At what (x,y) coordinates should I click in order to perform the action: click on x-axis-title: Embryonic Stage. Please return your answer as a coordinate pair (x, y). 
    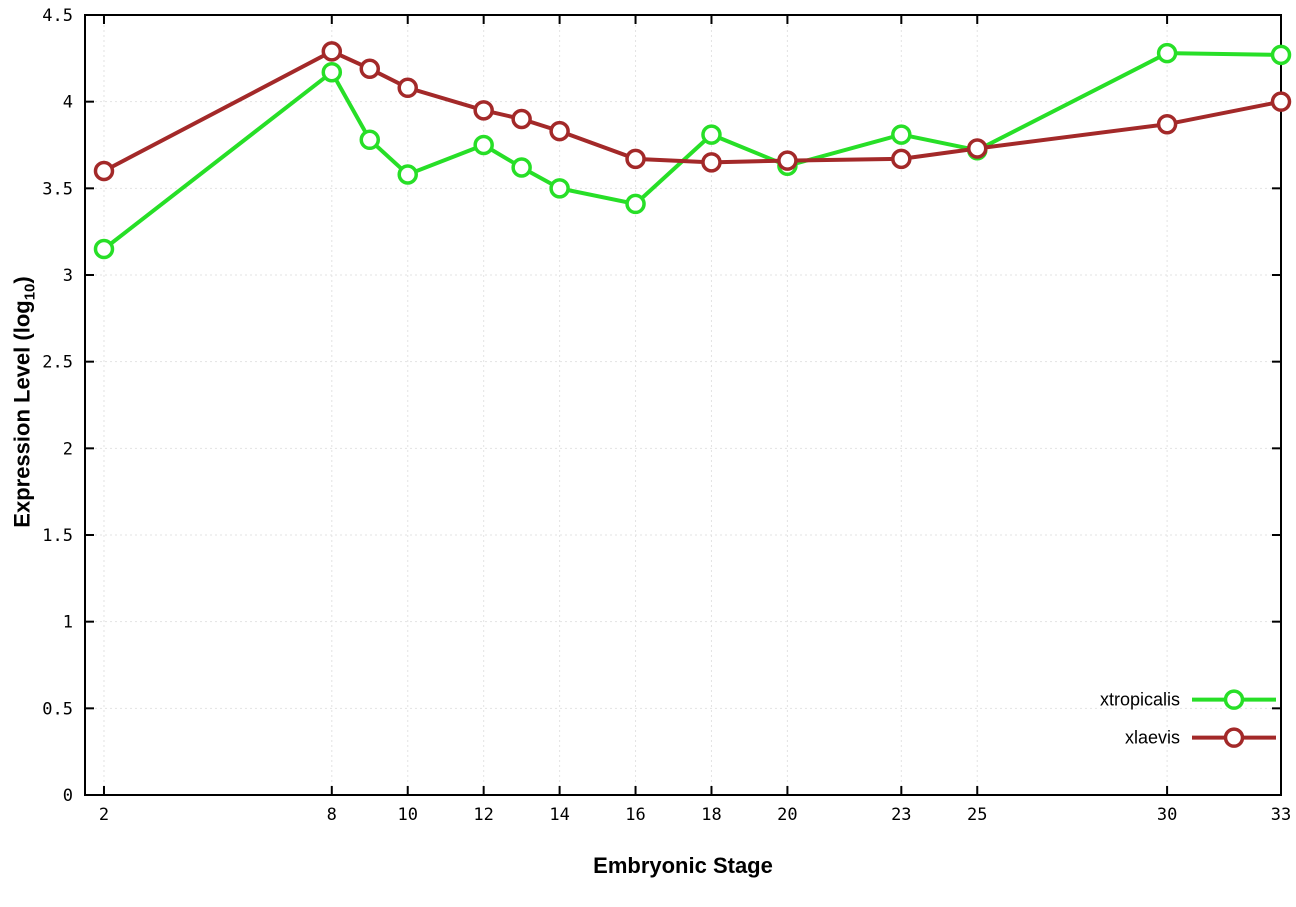
    Looking at the image, I should click on (683, 865).